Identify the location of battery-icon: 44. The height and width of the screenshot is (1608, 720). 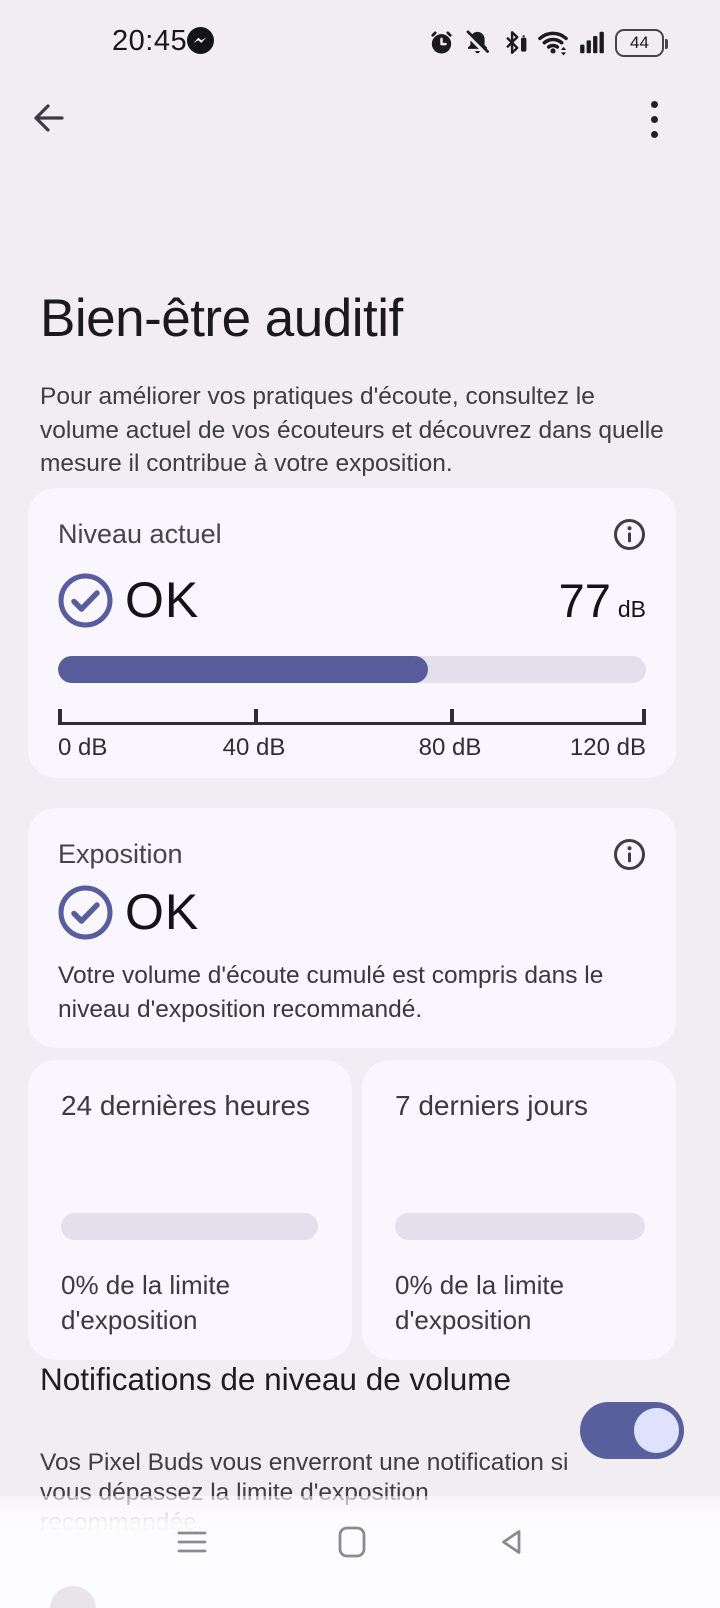
(641, 42).